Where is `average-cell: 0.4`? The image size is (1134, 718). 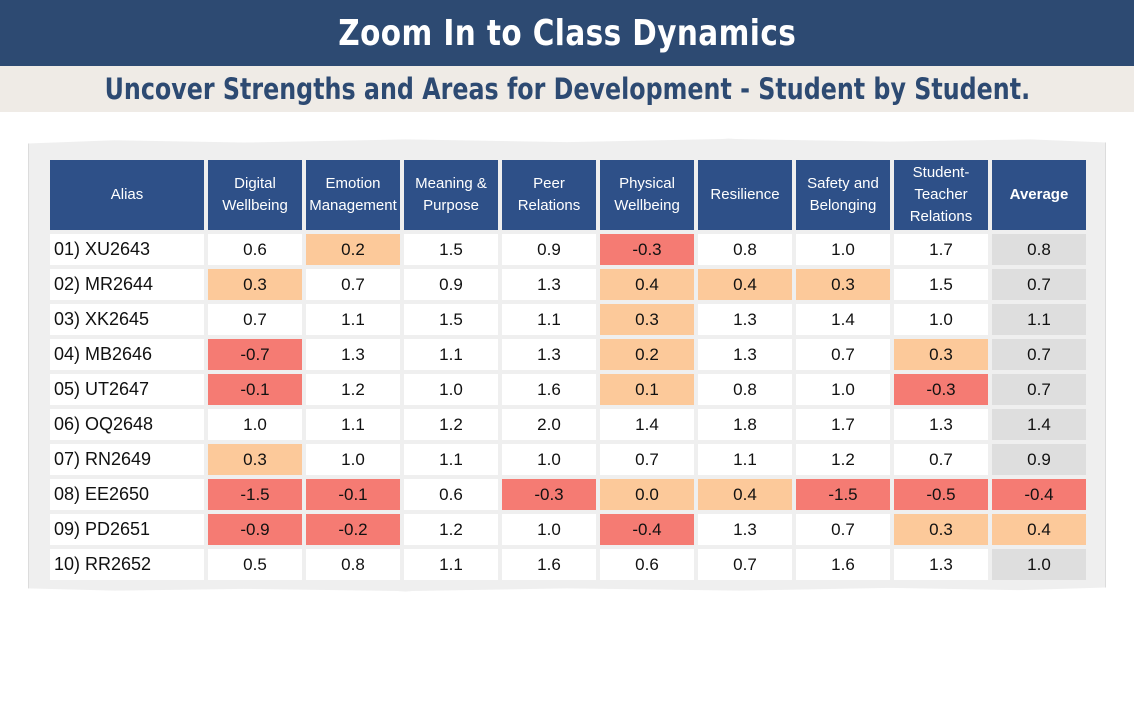
average-cell: 0.4 is located at coordinates (1039, 529).